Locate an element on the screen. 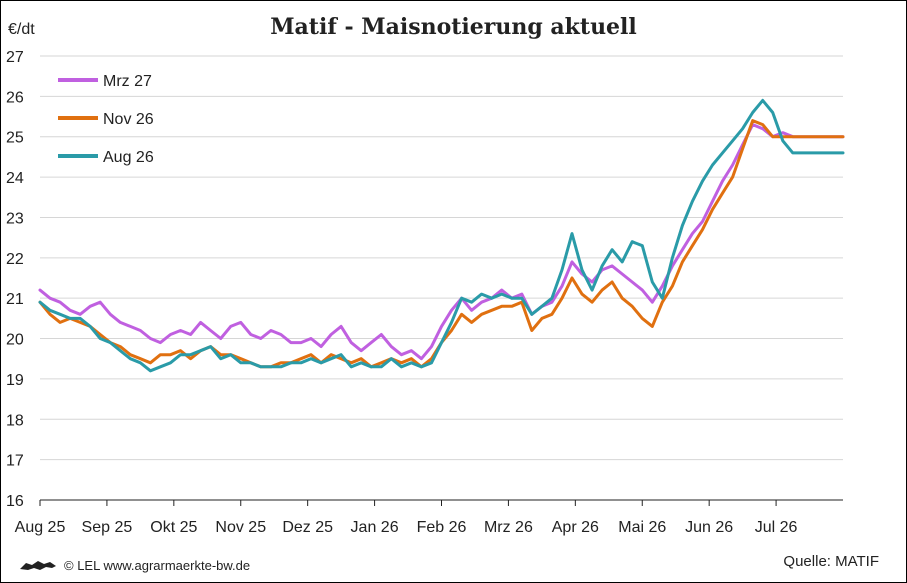 Image resolution: width=907 pixels, height=583 pixels. y-tick-label: 27 is located at coordinates (15, 57).